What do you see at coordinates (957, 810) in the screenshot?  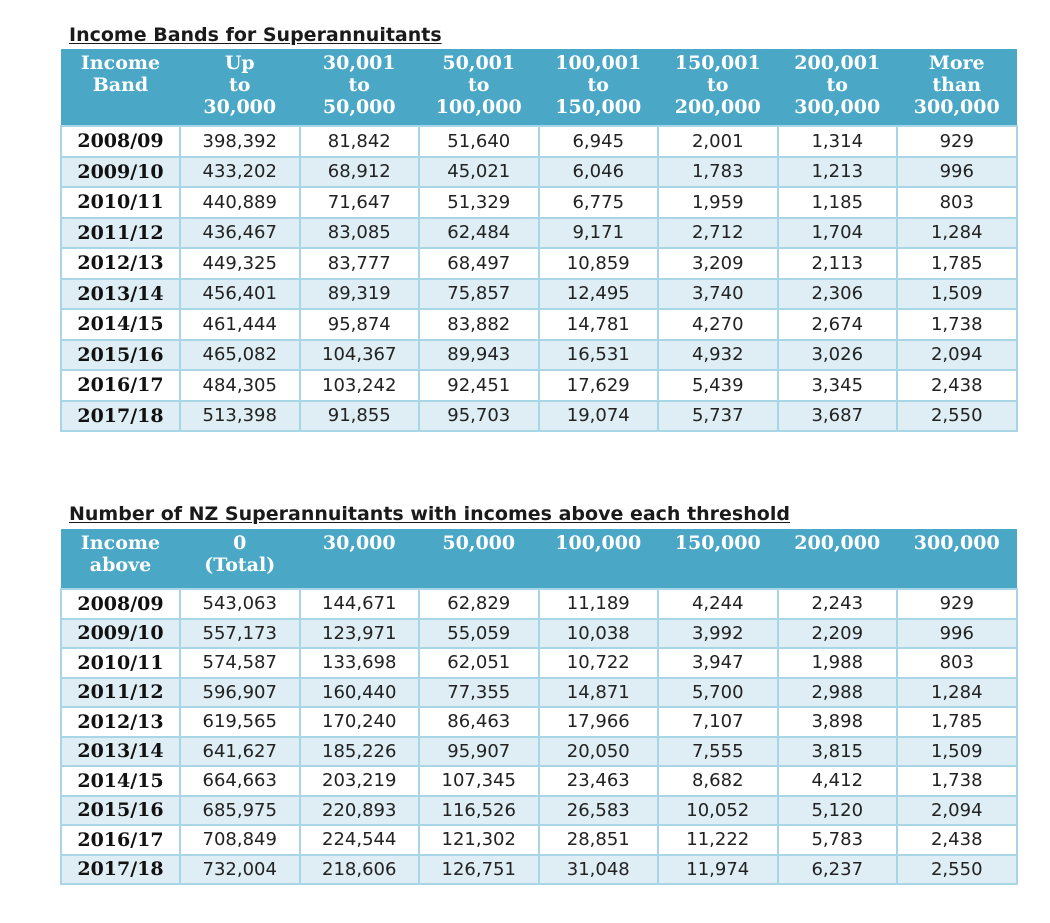 I see `value-cell: 2,094` at bounding box center [957, 810].